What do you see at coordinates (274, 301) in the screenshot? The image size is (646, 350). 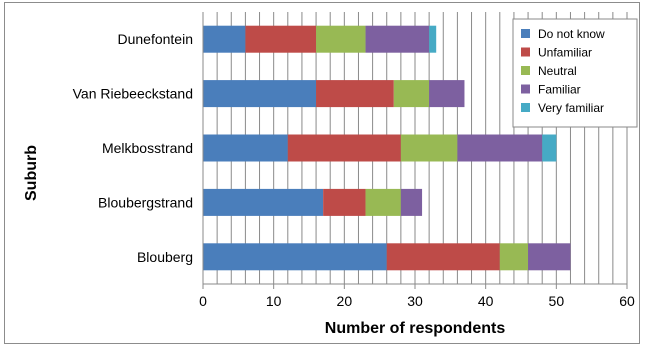 I see `x-tick-label: 10` at bounding box center [274, 301].